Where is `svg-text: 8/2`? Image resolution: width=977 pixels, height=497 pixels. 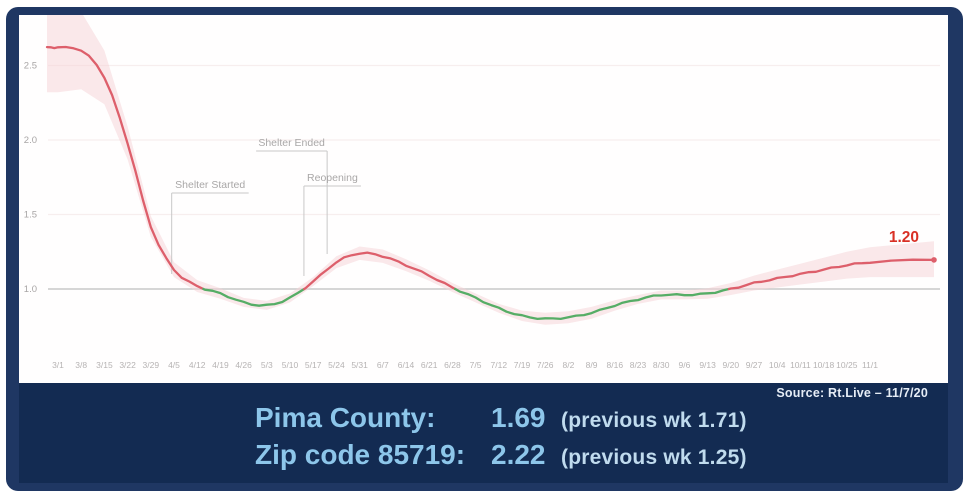
svg-text: 8/2 is located at coordinates (568, 365).